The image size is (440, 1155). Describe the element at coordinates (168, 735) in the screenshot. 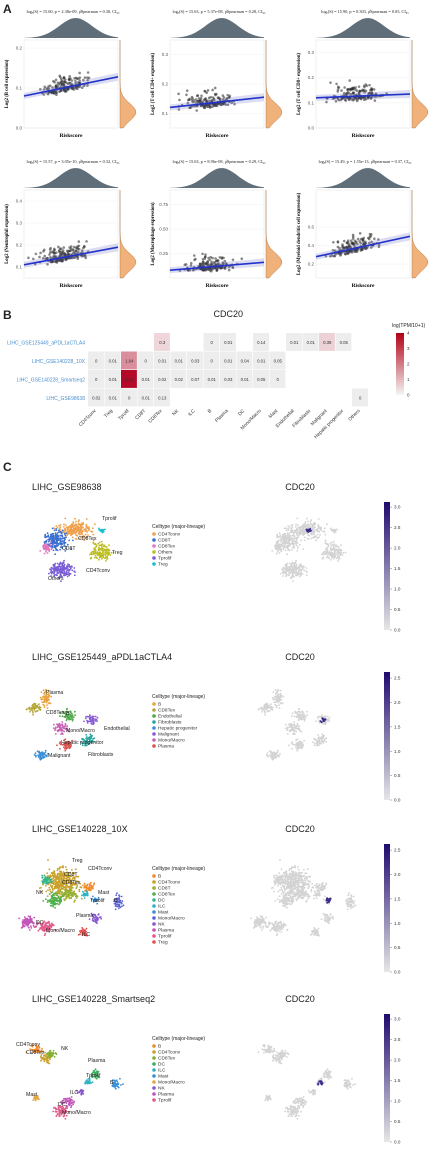

I see `legend-item: Malignant` at that location.